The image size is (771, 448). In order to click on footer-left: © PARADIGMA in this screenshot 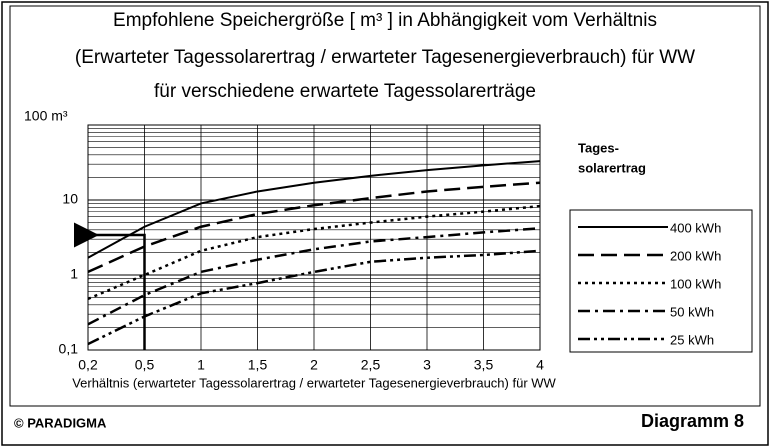, I will do `click(60, 422)`.